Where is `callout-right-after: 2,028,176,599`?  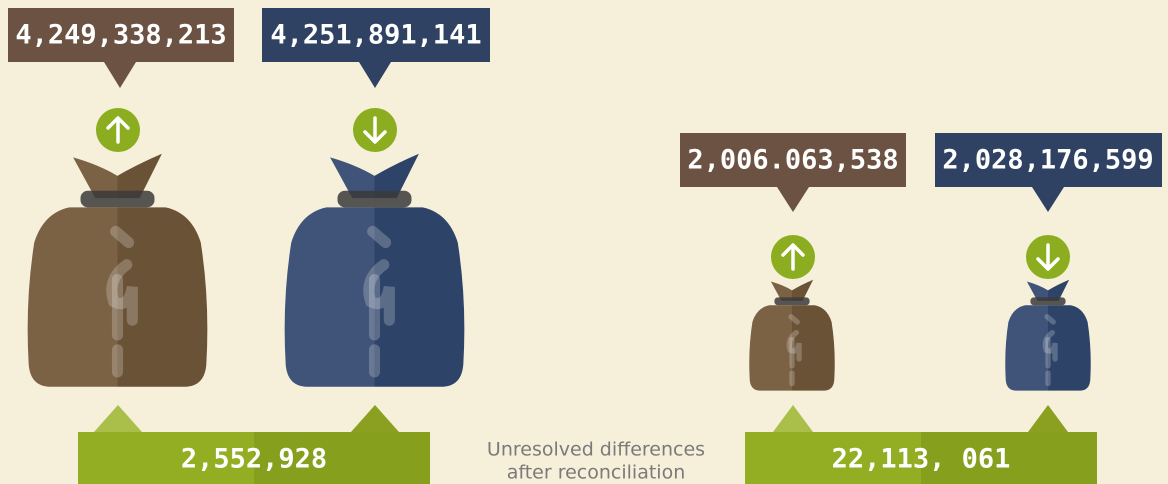 callout-right-after: 2,028,176,599 is located at coordinates (1048, 172).